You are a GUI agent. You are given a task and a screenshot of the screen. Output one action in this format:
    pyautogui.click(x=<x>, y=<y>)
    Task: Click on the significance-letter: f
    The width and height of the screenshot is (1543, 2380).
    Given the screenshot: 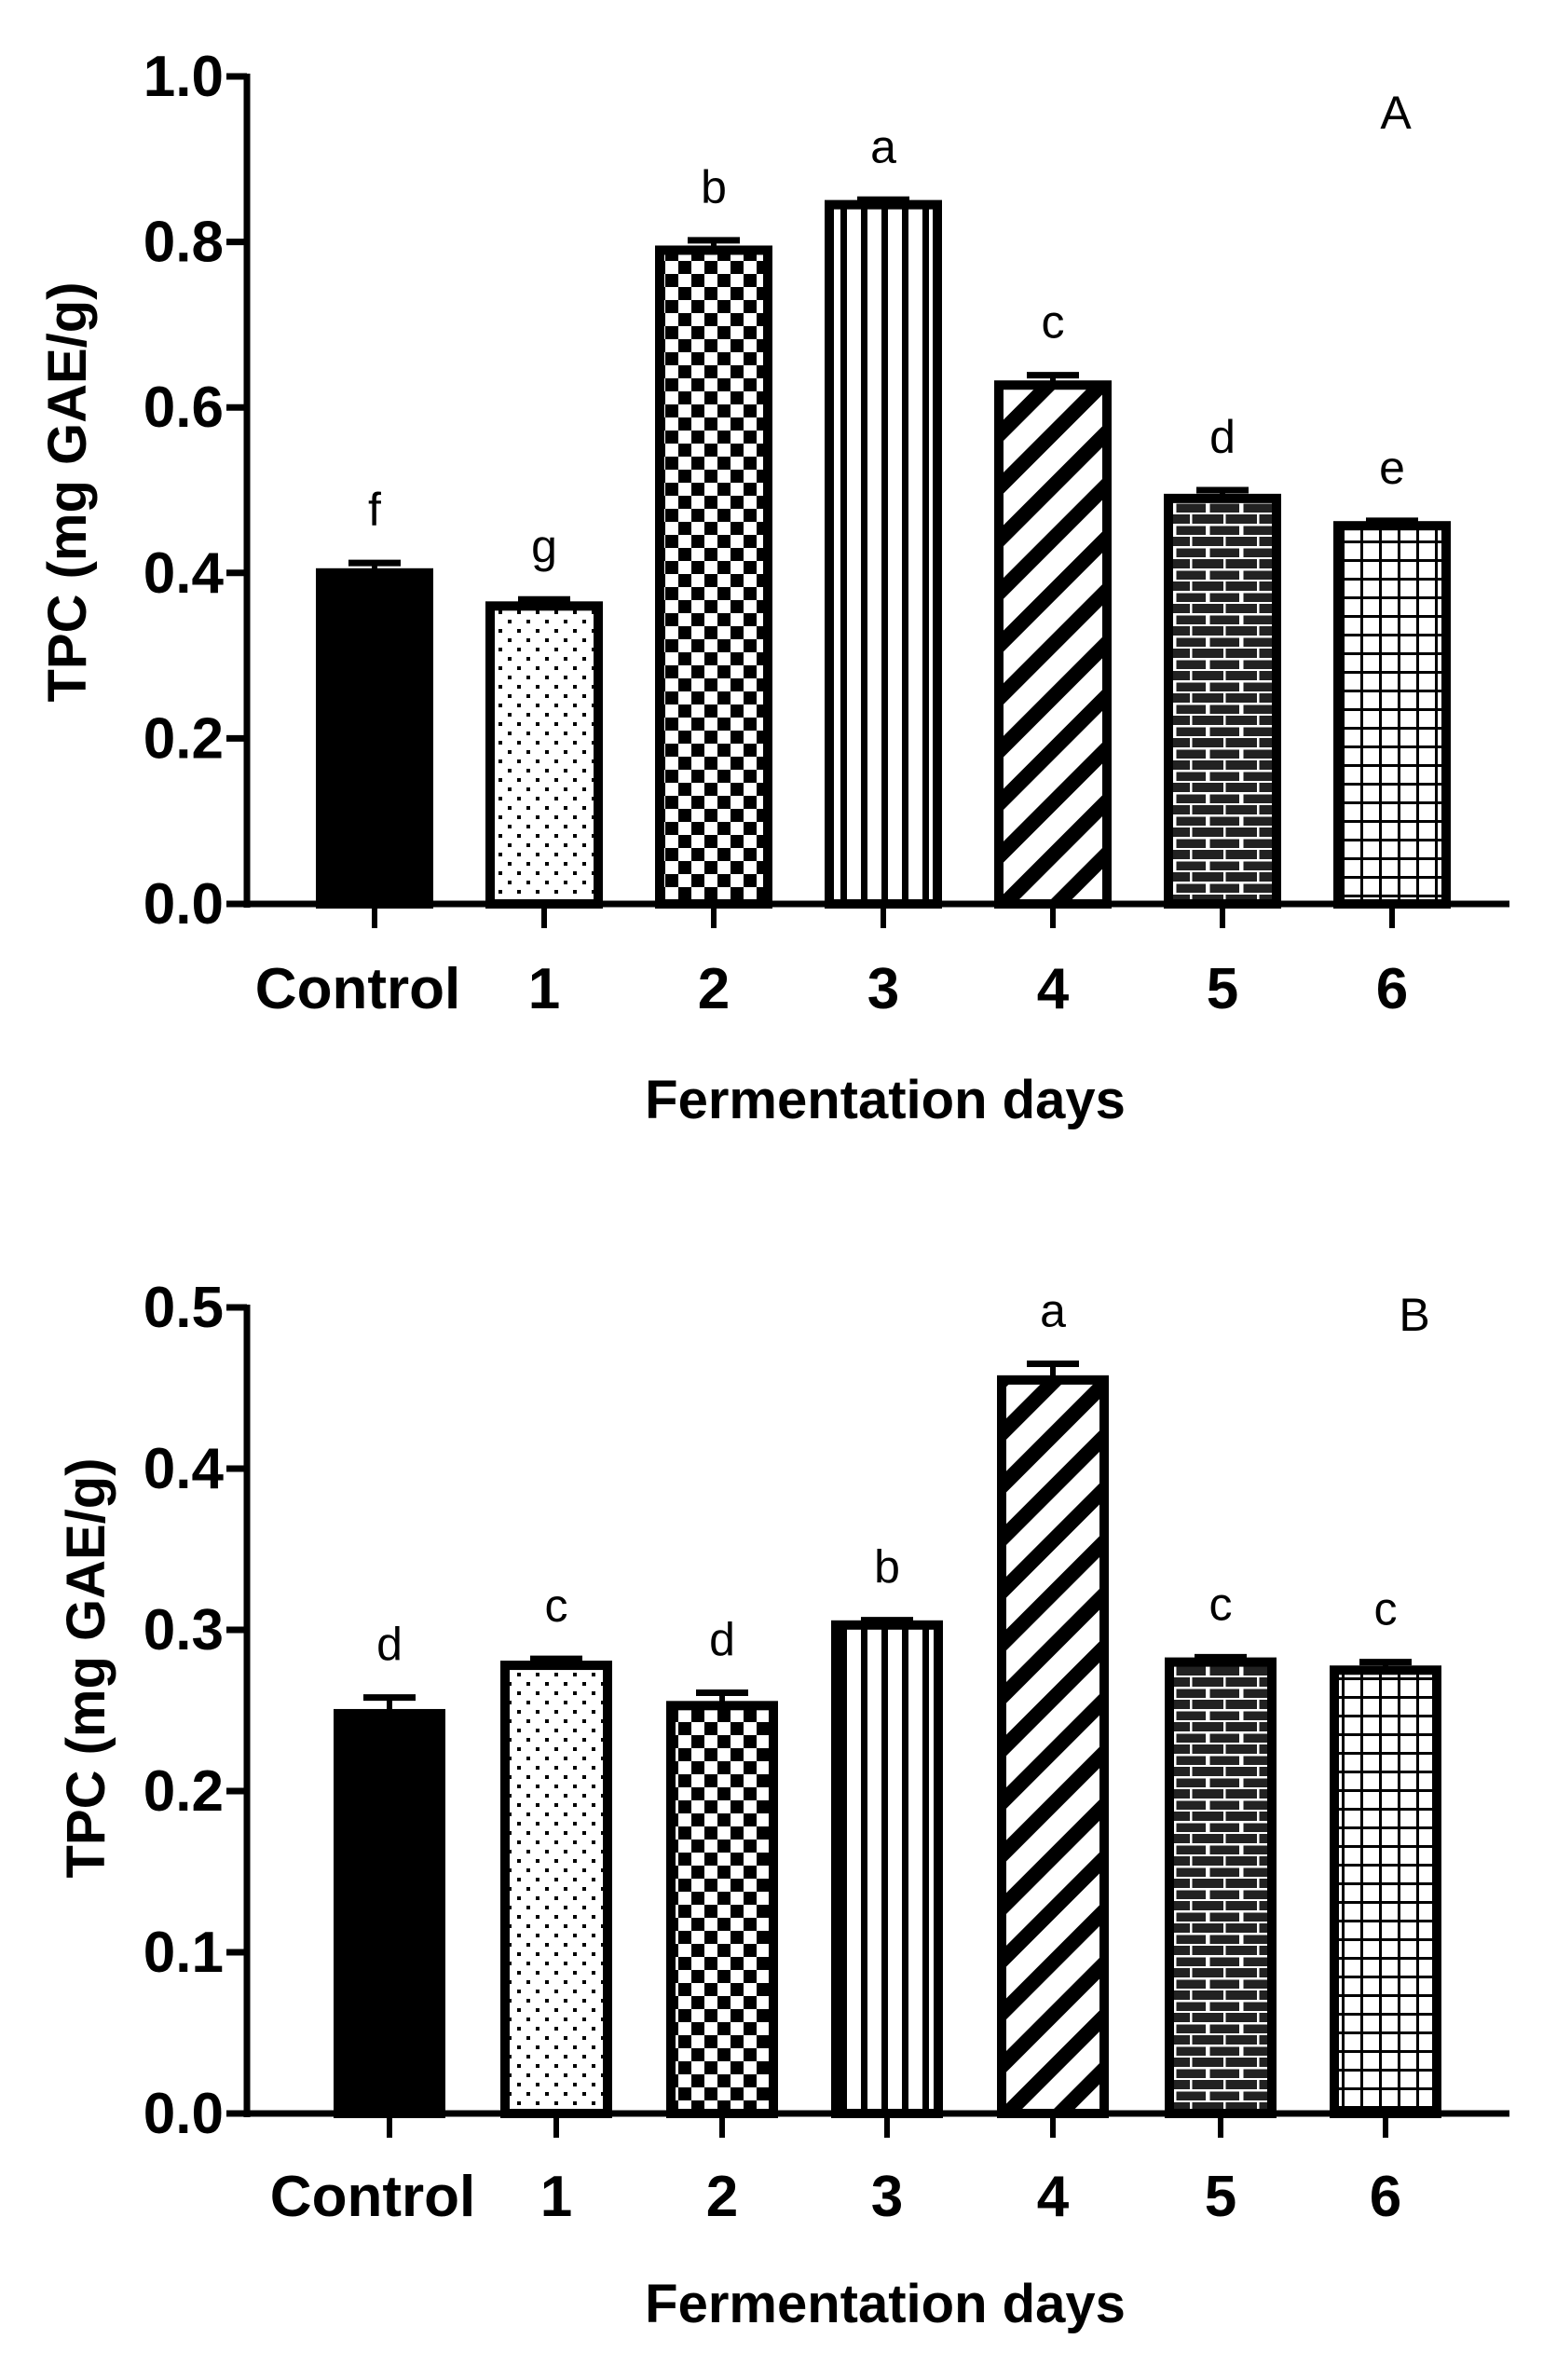 What is the action you would take?
    pyautogui.click(x=375, y=510)
    